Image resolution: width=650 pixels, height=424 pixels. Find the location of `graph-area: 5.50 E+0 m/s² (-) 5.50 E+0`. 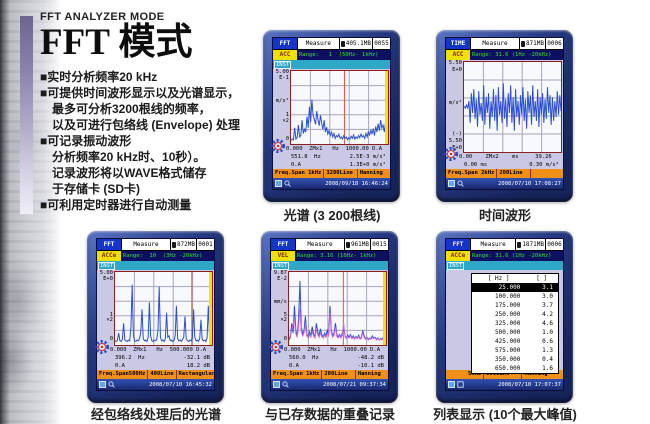

graph-area: 5.50 E+0 m/s² (-) 5.50 E+0 is located at coordinates (504, 106).